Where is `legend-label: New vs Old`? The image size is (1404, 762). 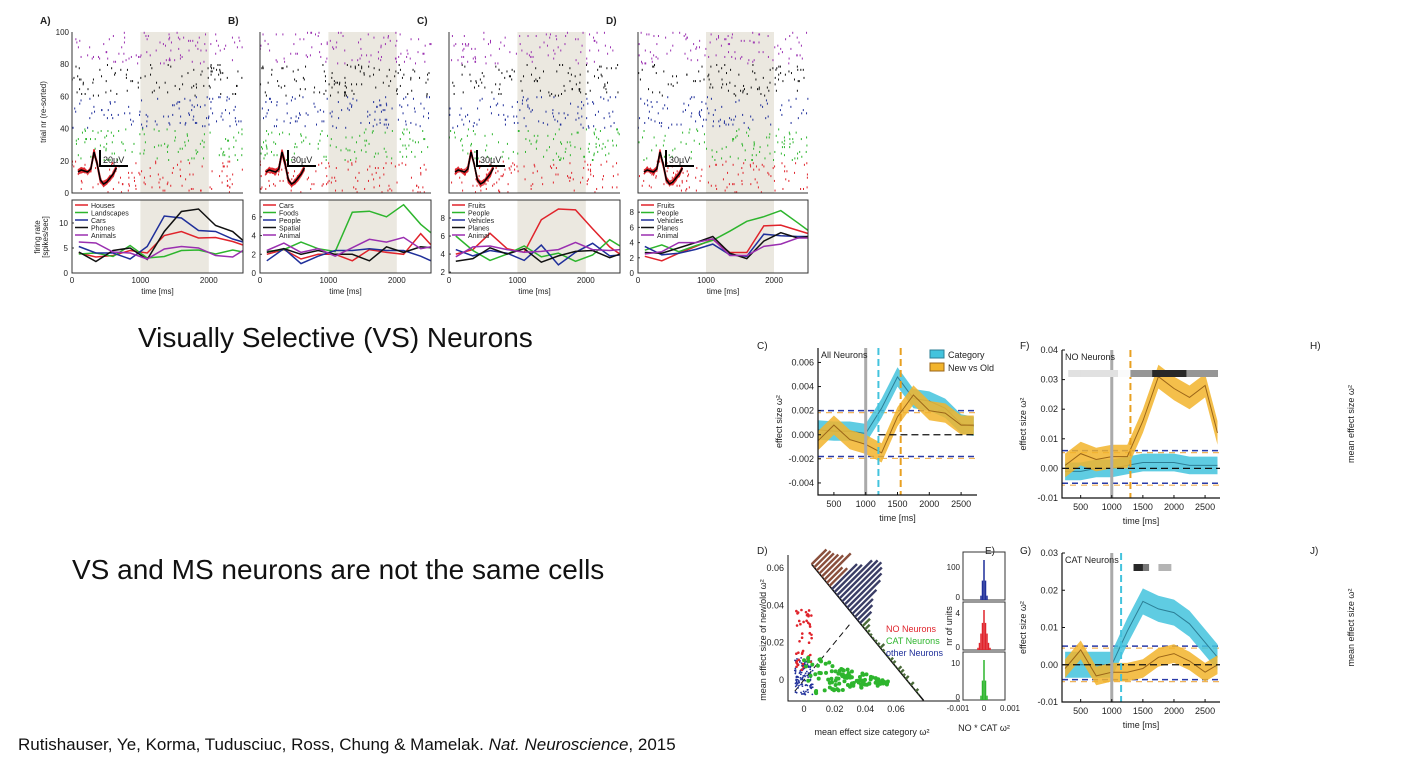 legend-label: New vs Old is located at coordinates (971, 368).